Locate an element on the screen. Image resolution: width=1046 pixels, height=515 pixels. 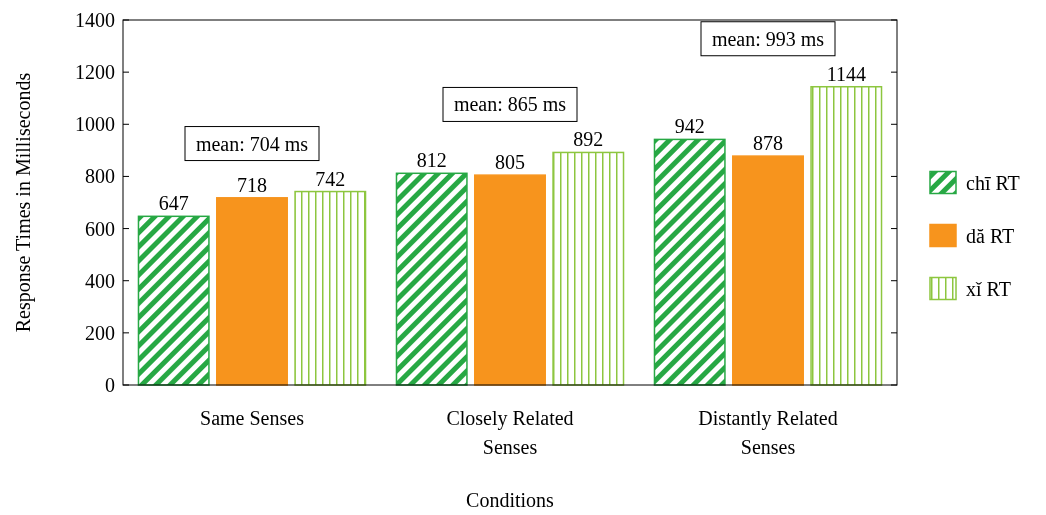
legend-label: xǐ RT is located at coordinates (988, 288).